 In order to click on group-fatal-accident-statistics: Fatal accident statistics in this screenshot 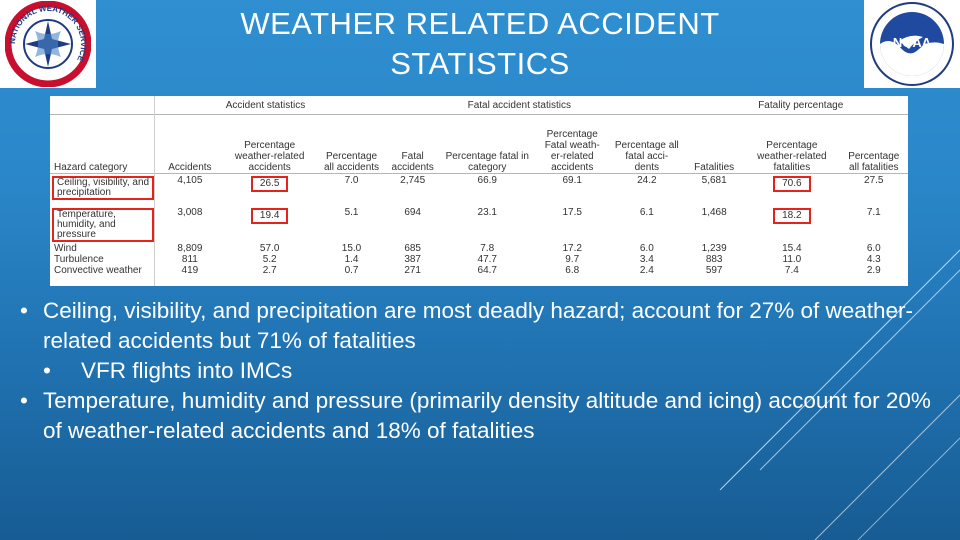, I will do `click(592, 105)`.